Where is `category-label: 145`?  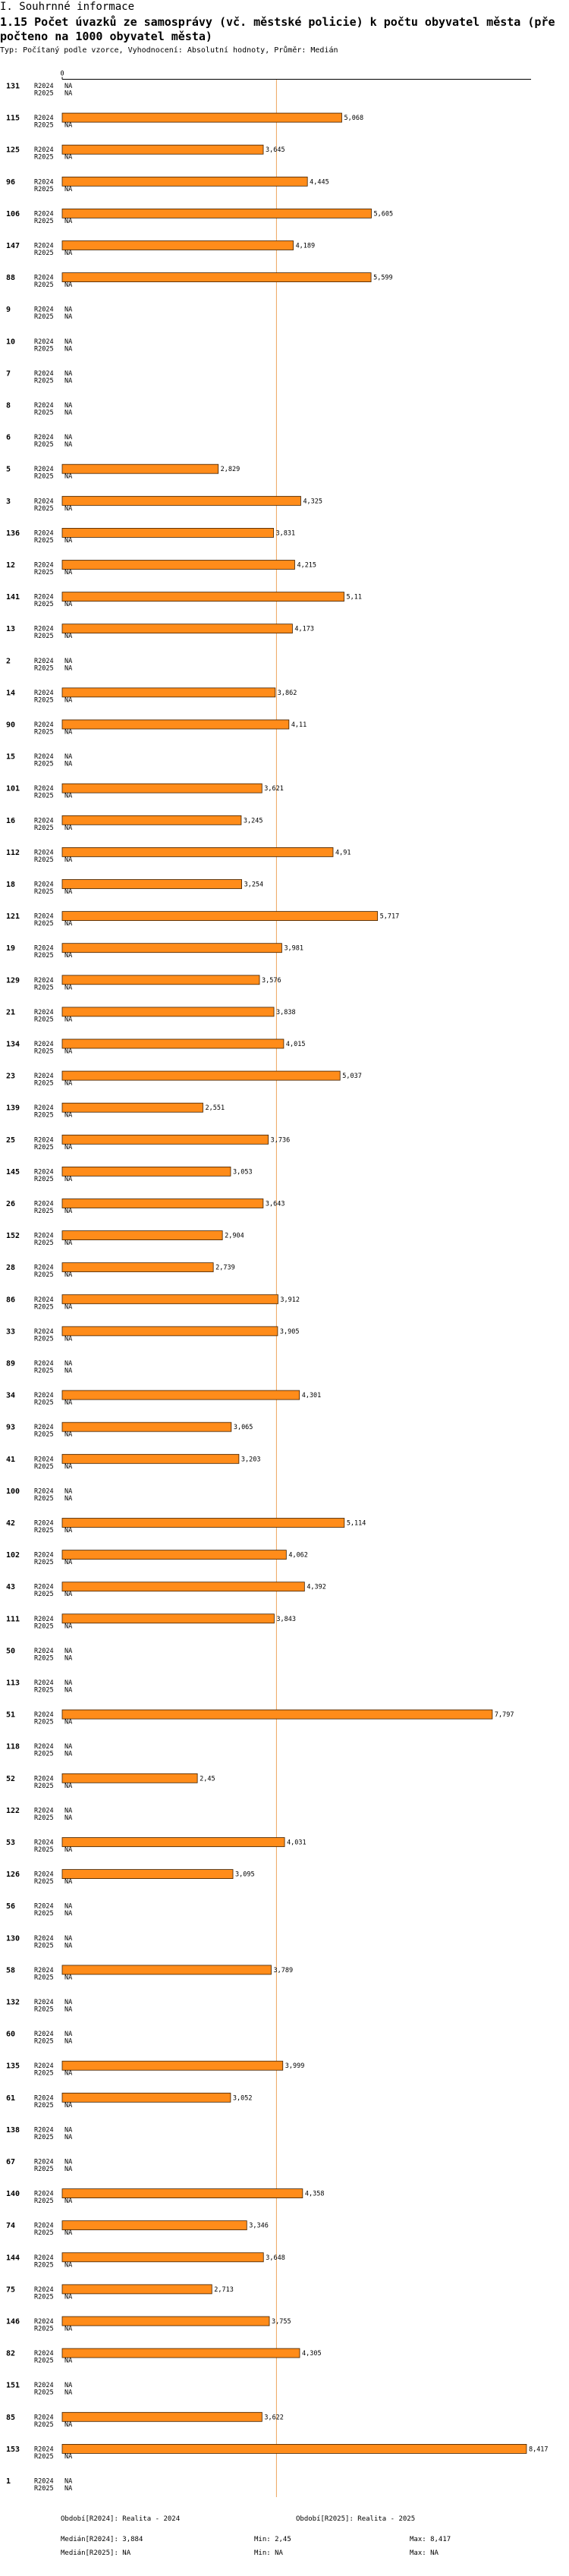
category-label: 145 is located at coordinates (13, 1172).